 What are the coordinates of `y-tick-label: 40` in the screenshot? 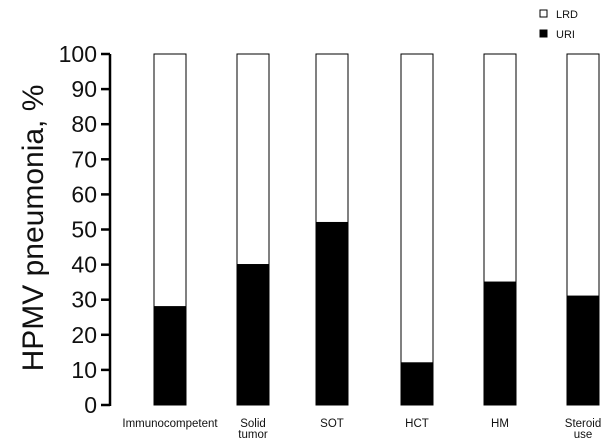 It's located at (84, 265).